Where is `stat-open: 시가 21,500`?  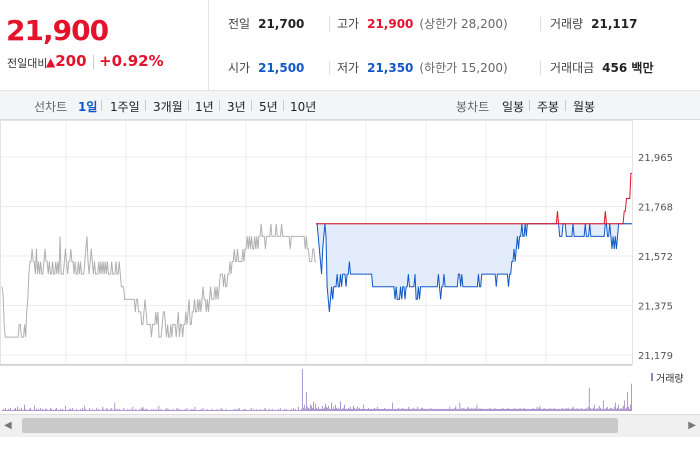
stat-open: 시가 21,500 is located at coordinates (266, 68).